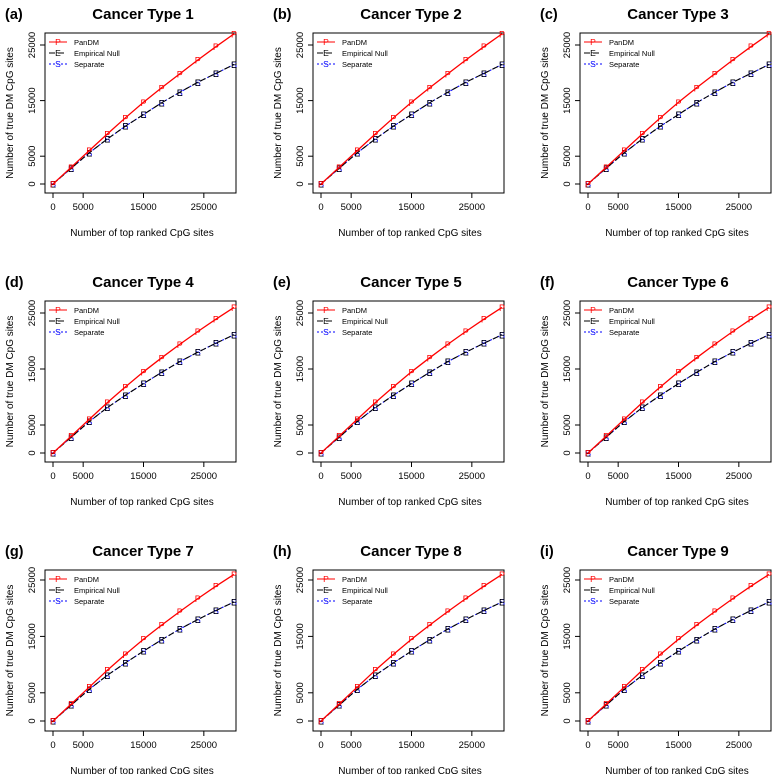 The height and width of the screenshot is (774, 778). What do you see at coordinates (677, 282) in the screenshot?
I see `chart-title: Cancer Type 6` at bounding box center [677, 282].